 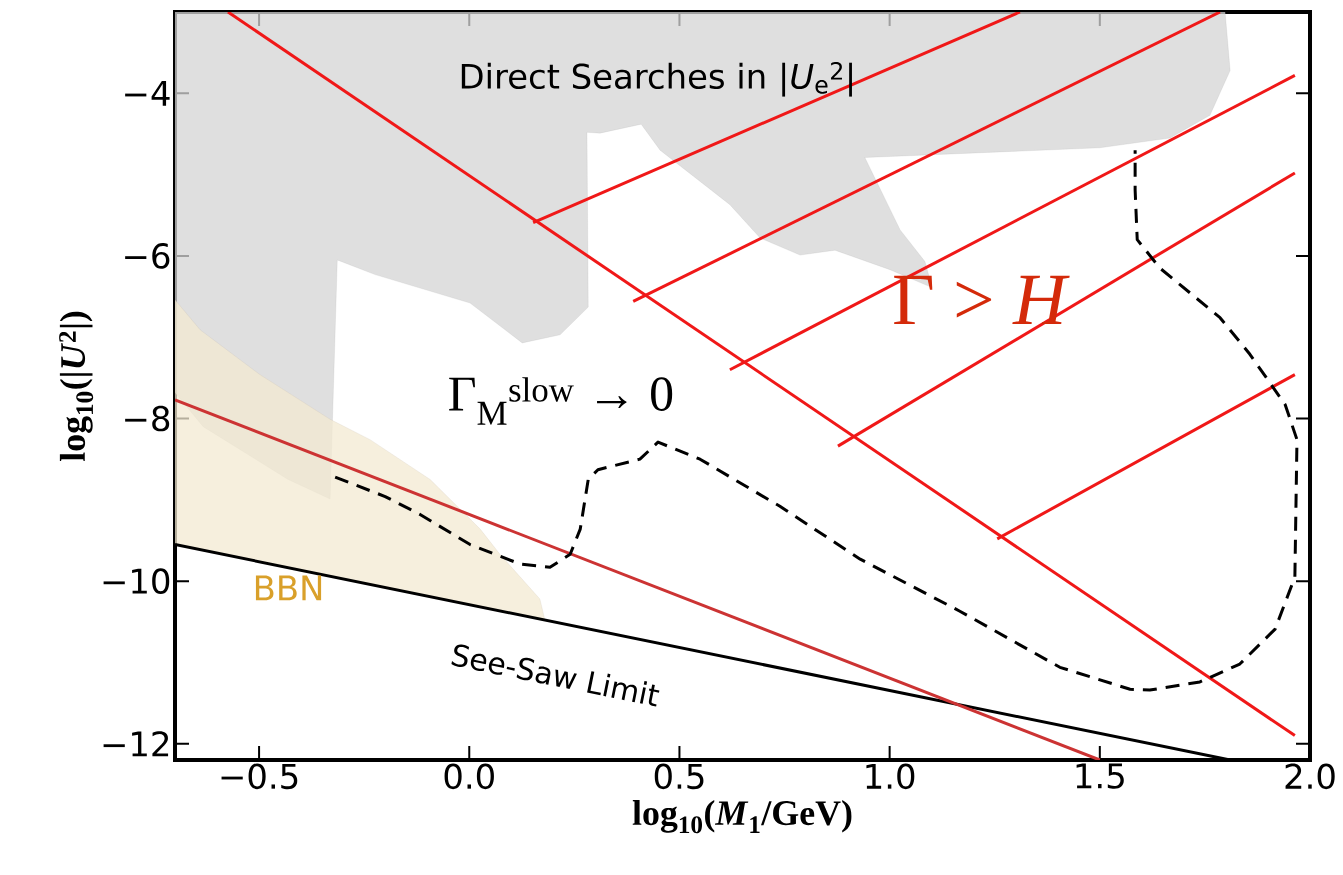 What do you see at coordinates (147, 256) in the screenshot?
I see `y-tick-label: −6` at bounding box center [147, 256].